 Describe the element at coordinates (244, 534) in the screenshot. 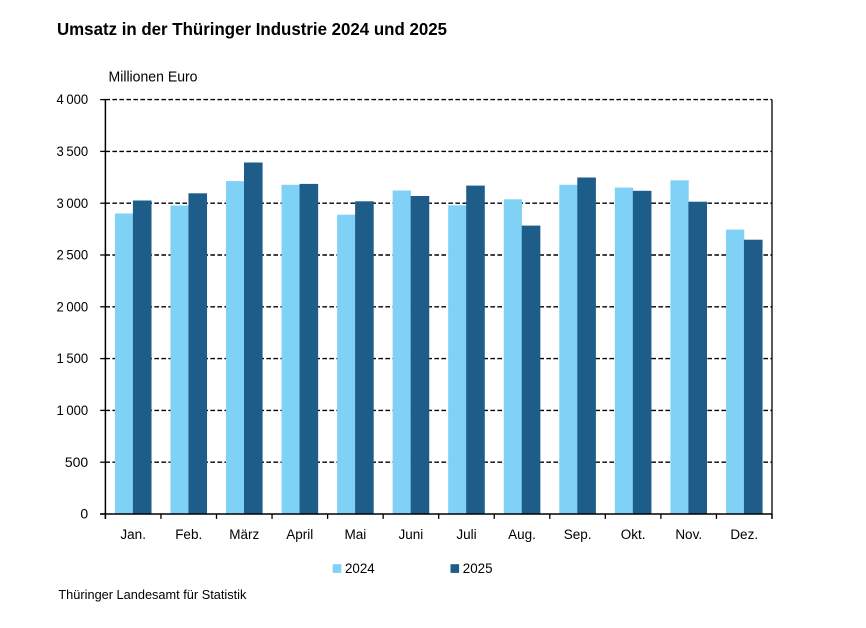

I see `svg-text: März` at that location.